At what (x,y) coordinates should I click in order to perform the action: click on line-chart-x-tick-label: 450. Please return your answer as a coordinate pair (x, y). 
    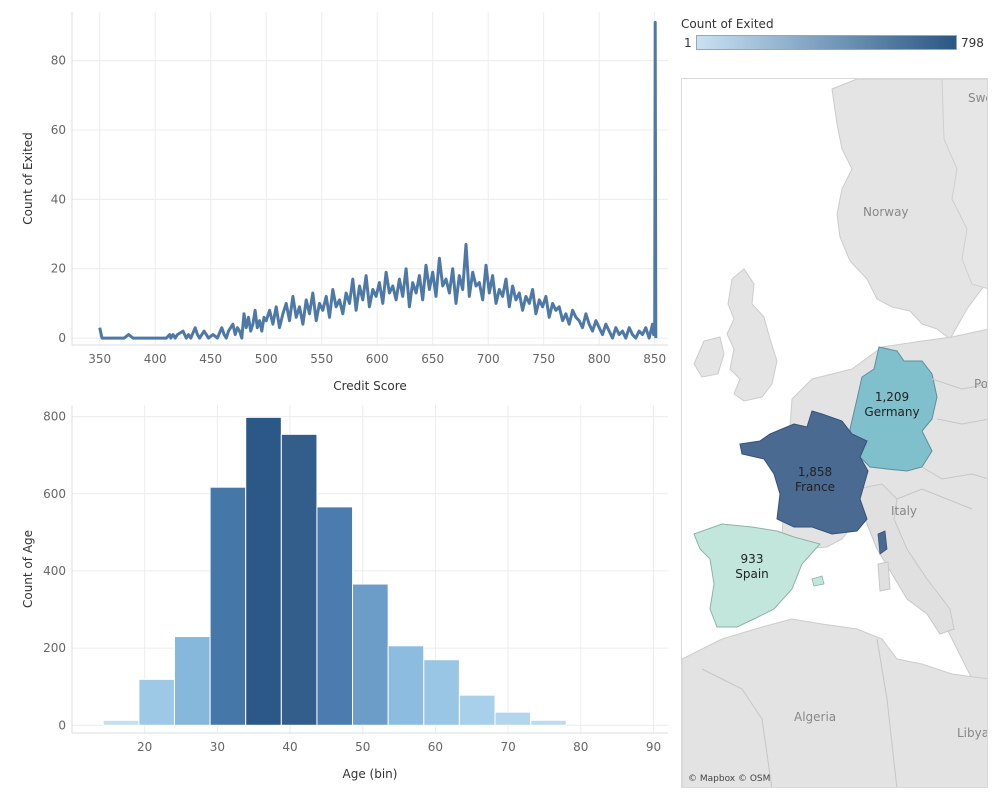
    Looking at the image, I should click on (210, 359).